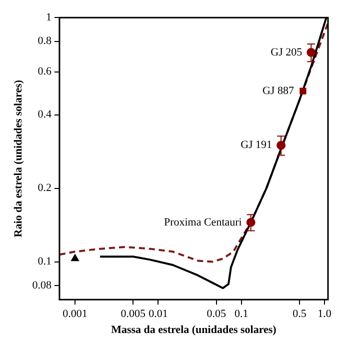  What do you see at coordinates (203, 222) in the screenshot?
I see `annotation: Proxima Centauri` at bounding box center [203, 222].